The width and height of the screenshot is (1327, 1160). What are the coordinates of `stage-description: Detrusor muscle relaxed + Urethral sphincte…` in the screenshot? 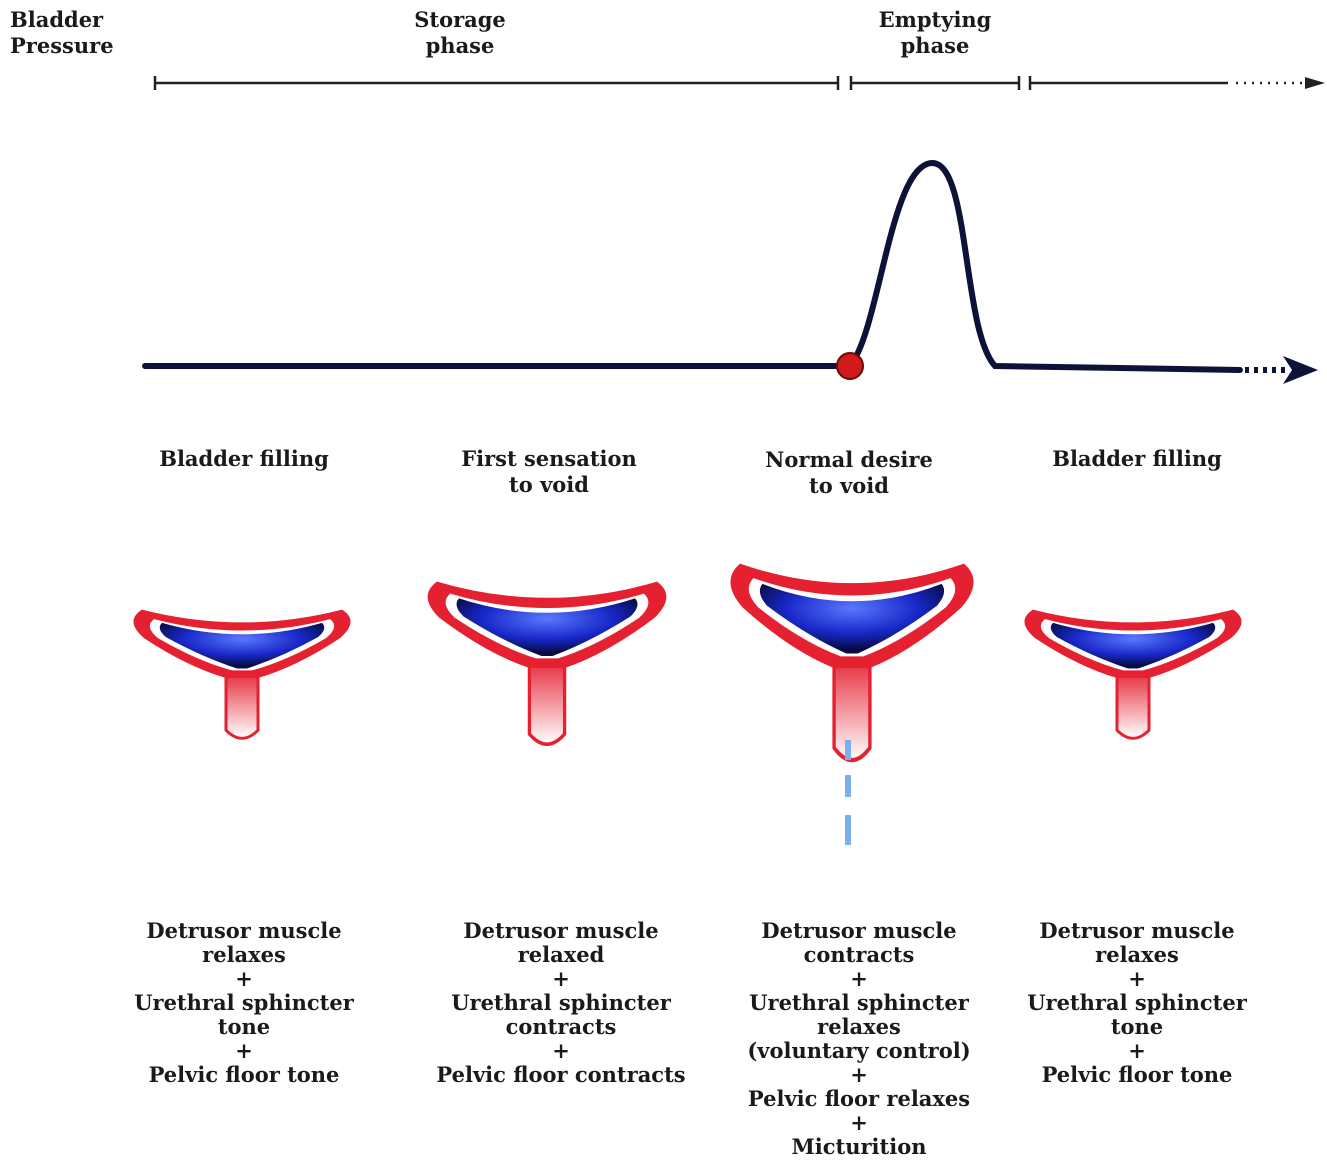 It's located at (560, 1002).